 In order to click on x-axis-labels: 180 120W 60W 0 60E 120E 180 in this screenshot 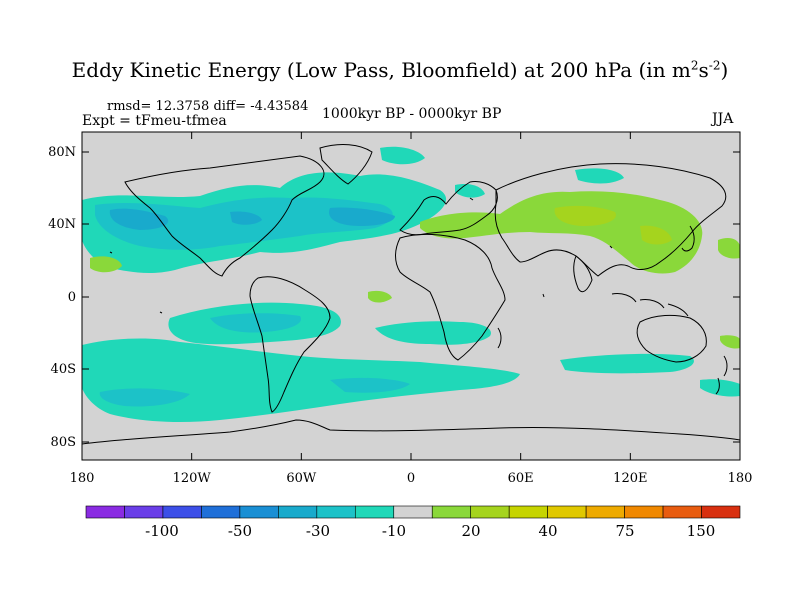, I will do `click(411, 478)`.